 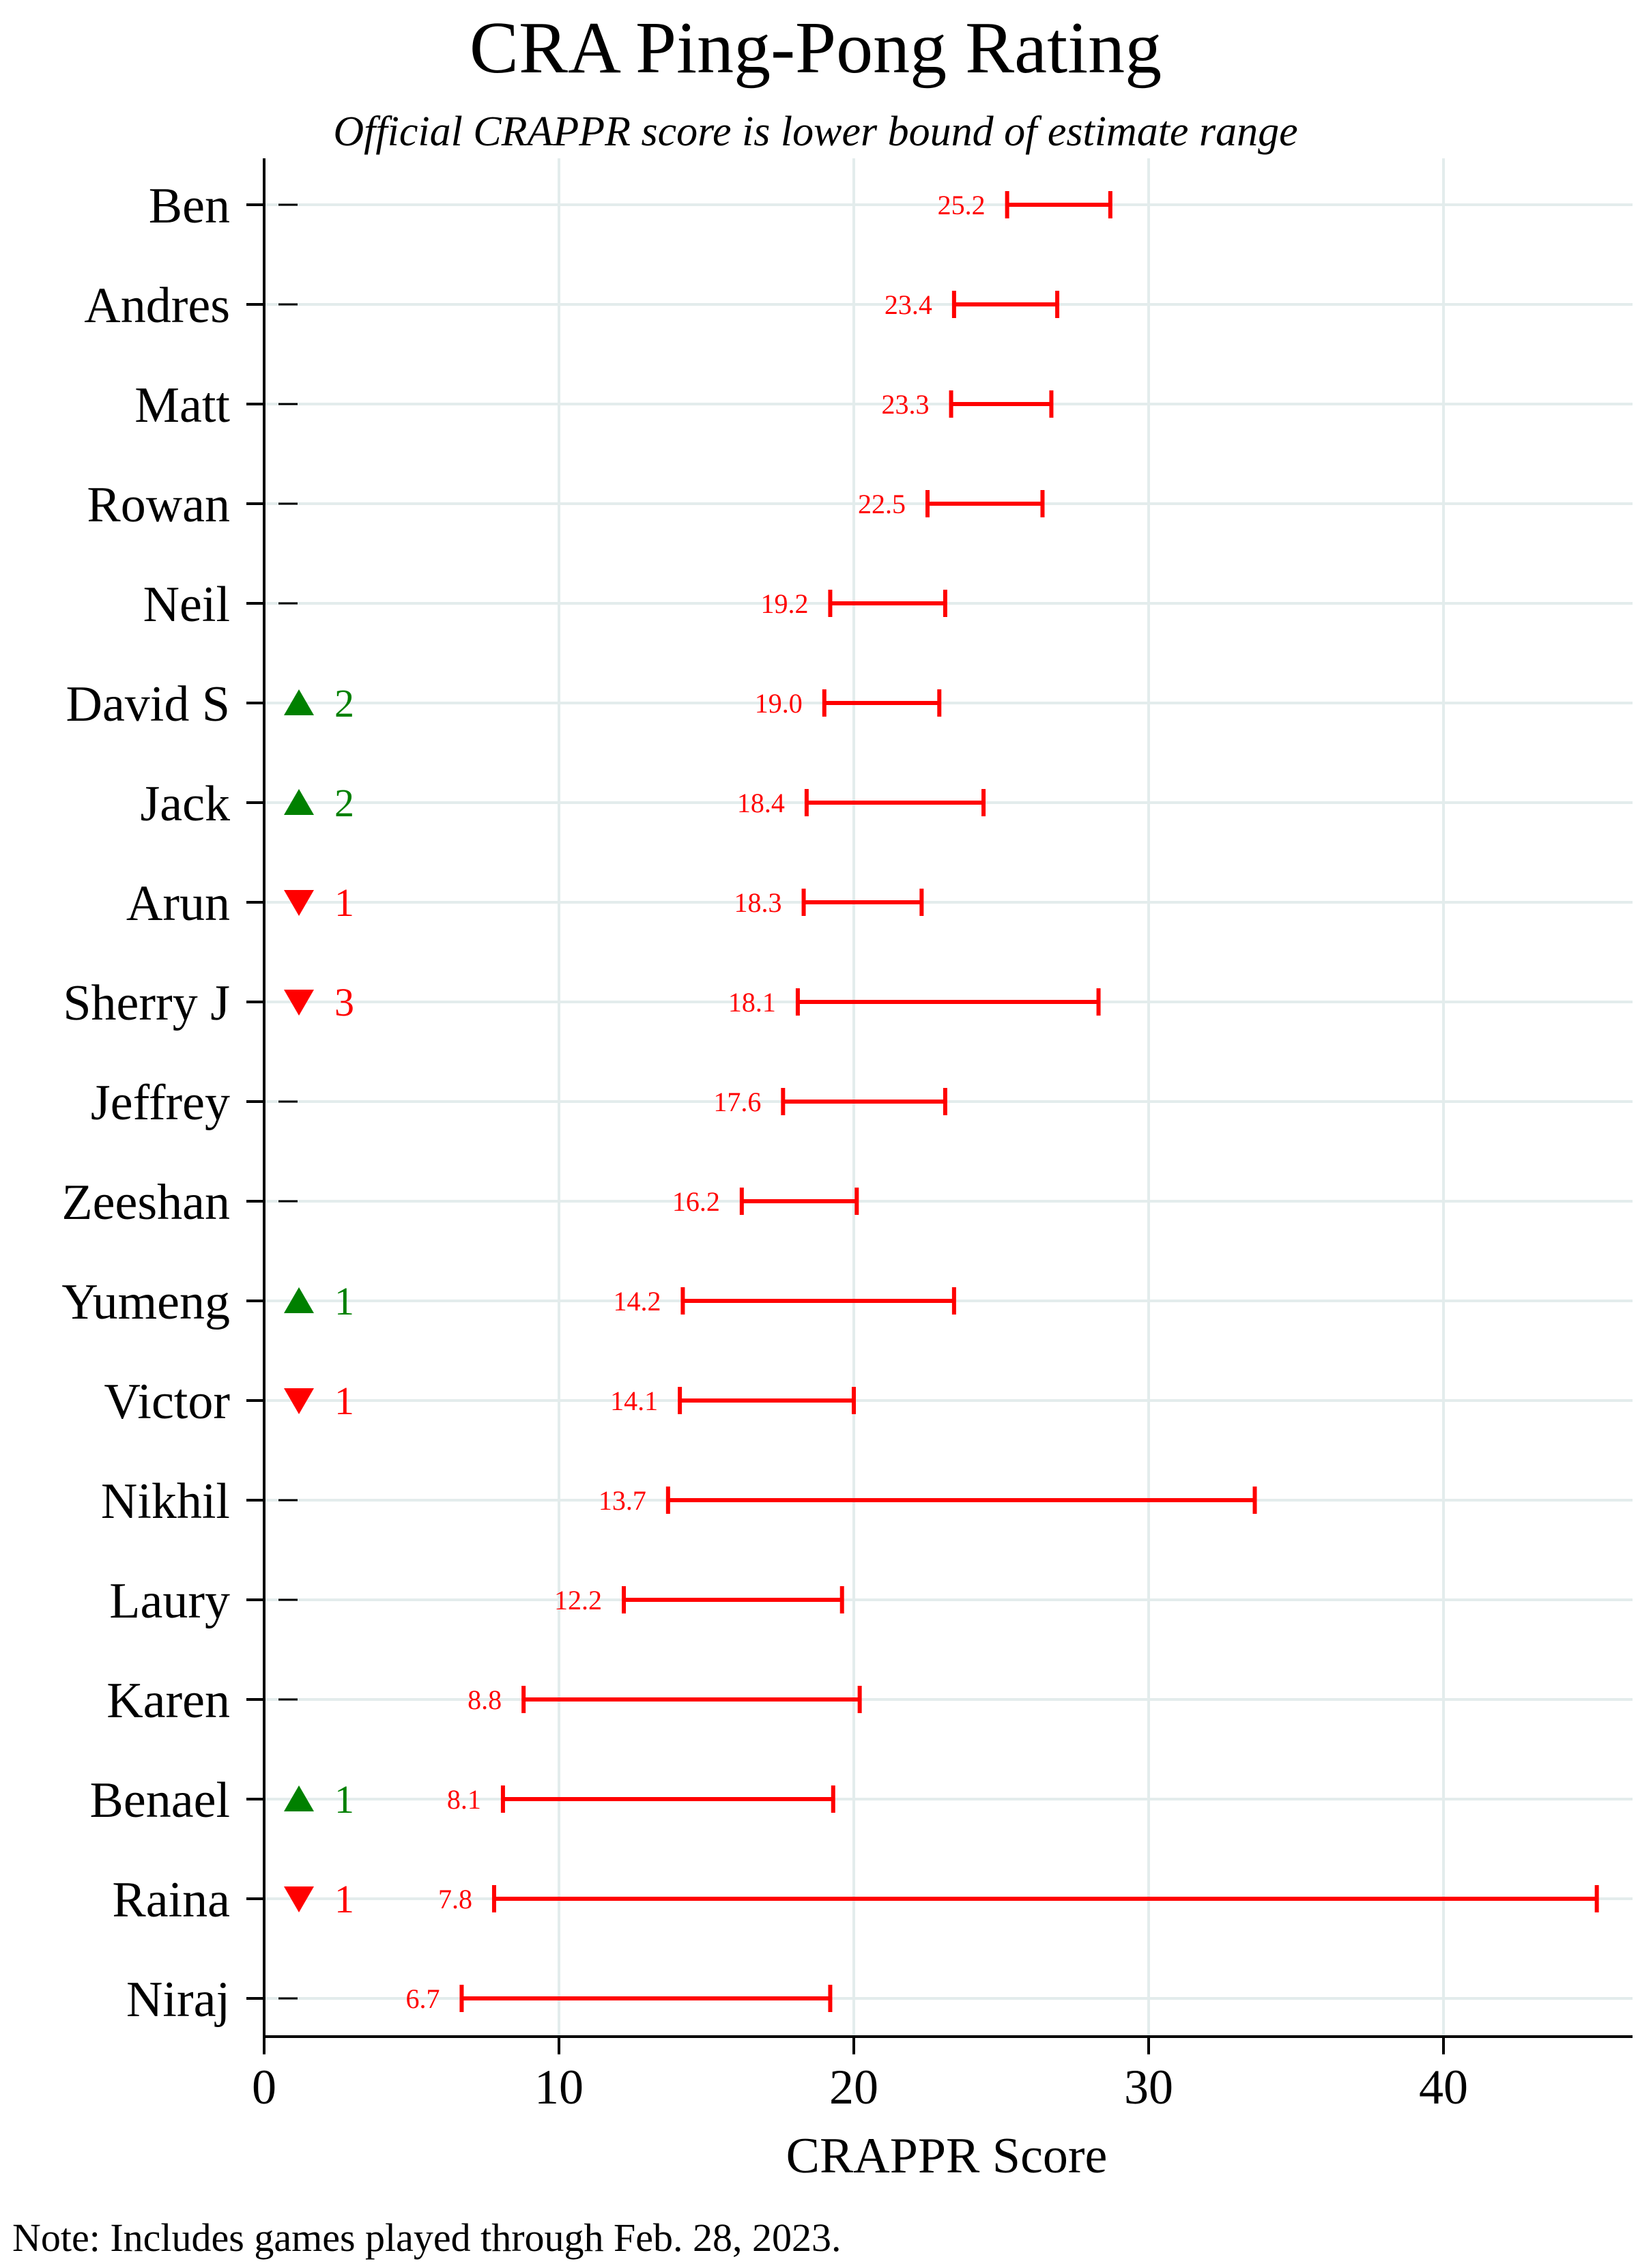 What do you see at coordinates (145, 1203) in the screenshot?
I see `player-name-zeeshan: Zeeshan` at bounding box center [145, 1203].